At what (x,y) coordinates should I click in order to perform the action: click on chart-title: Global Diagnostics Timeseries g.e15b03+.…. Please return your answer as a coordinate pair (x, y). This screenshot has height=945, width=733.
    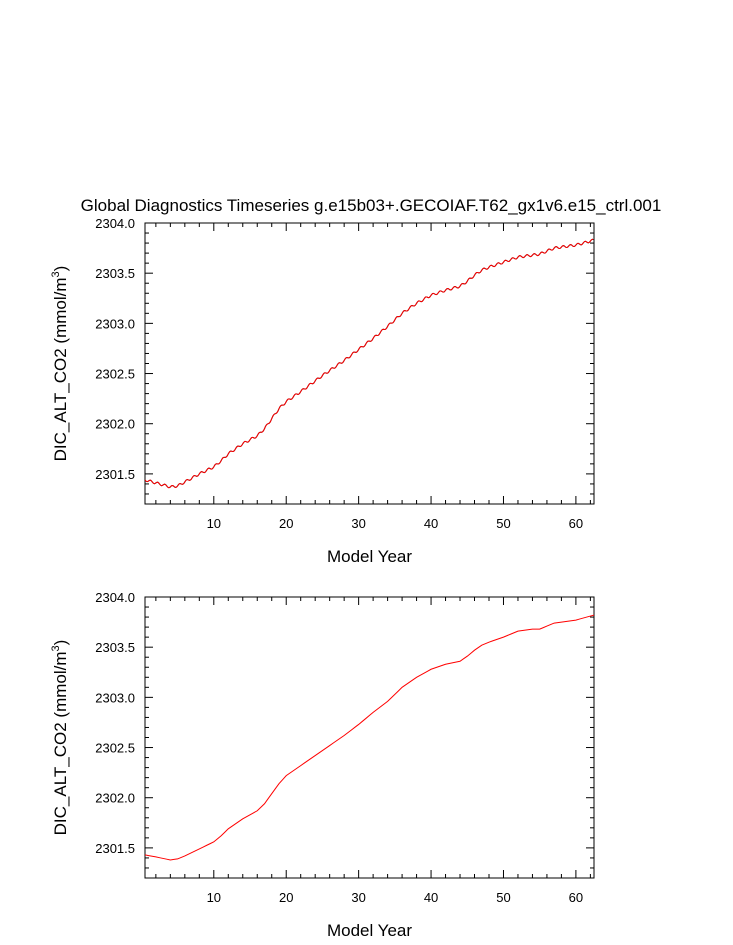
    Looking at the image, I should click on (371, 205).